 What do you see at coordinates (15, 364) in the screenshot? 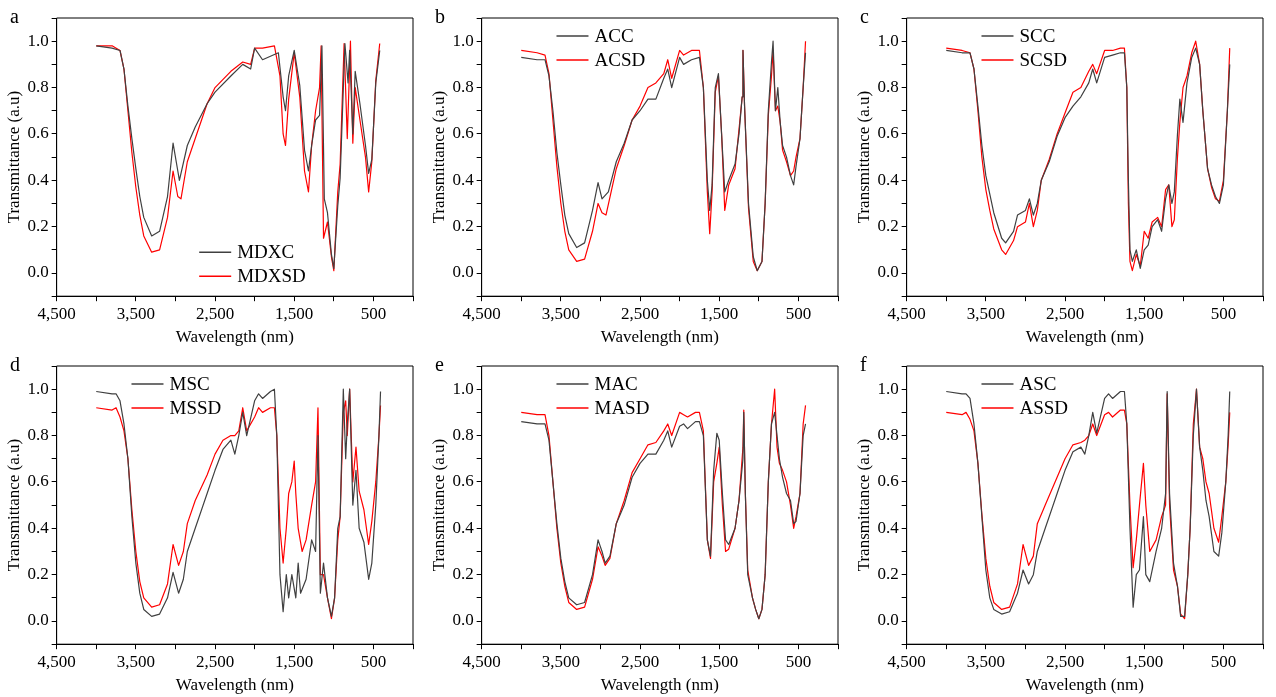
I see `chart-title: d` at bounding box center [15, 364].